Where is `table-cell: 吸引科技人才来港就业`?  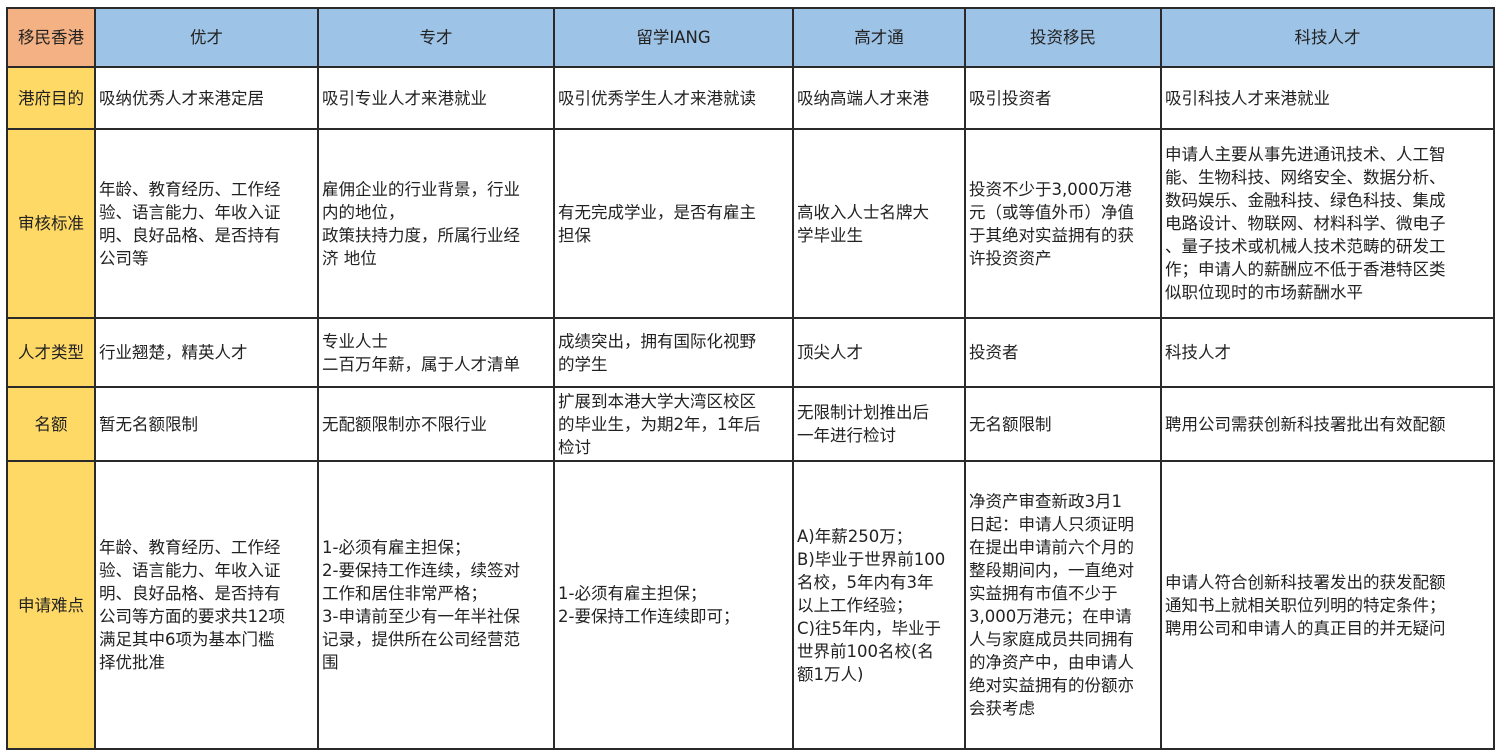
table-cell: 吸引科技人才来港就业 is located at coordinates (1327, 98).